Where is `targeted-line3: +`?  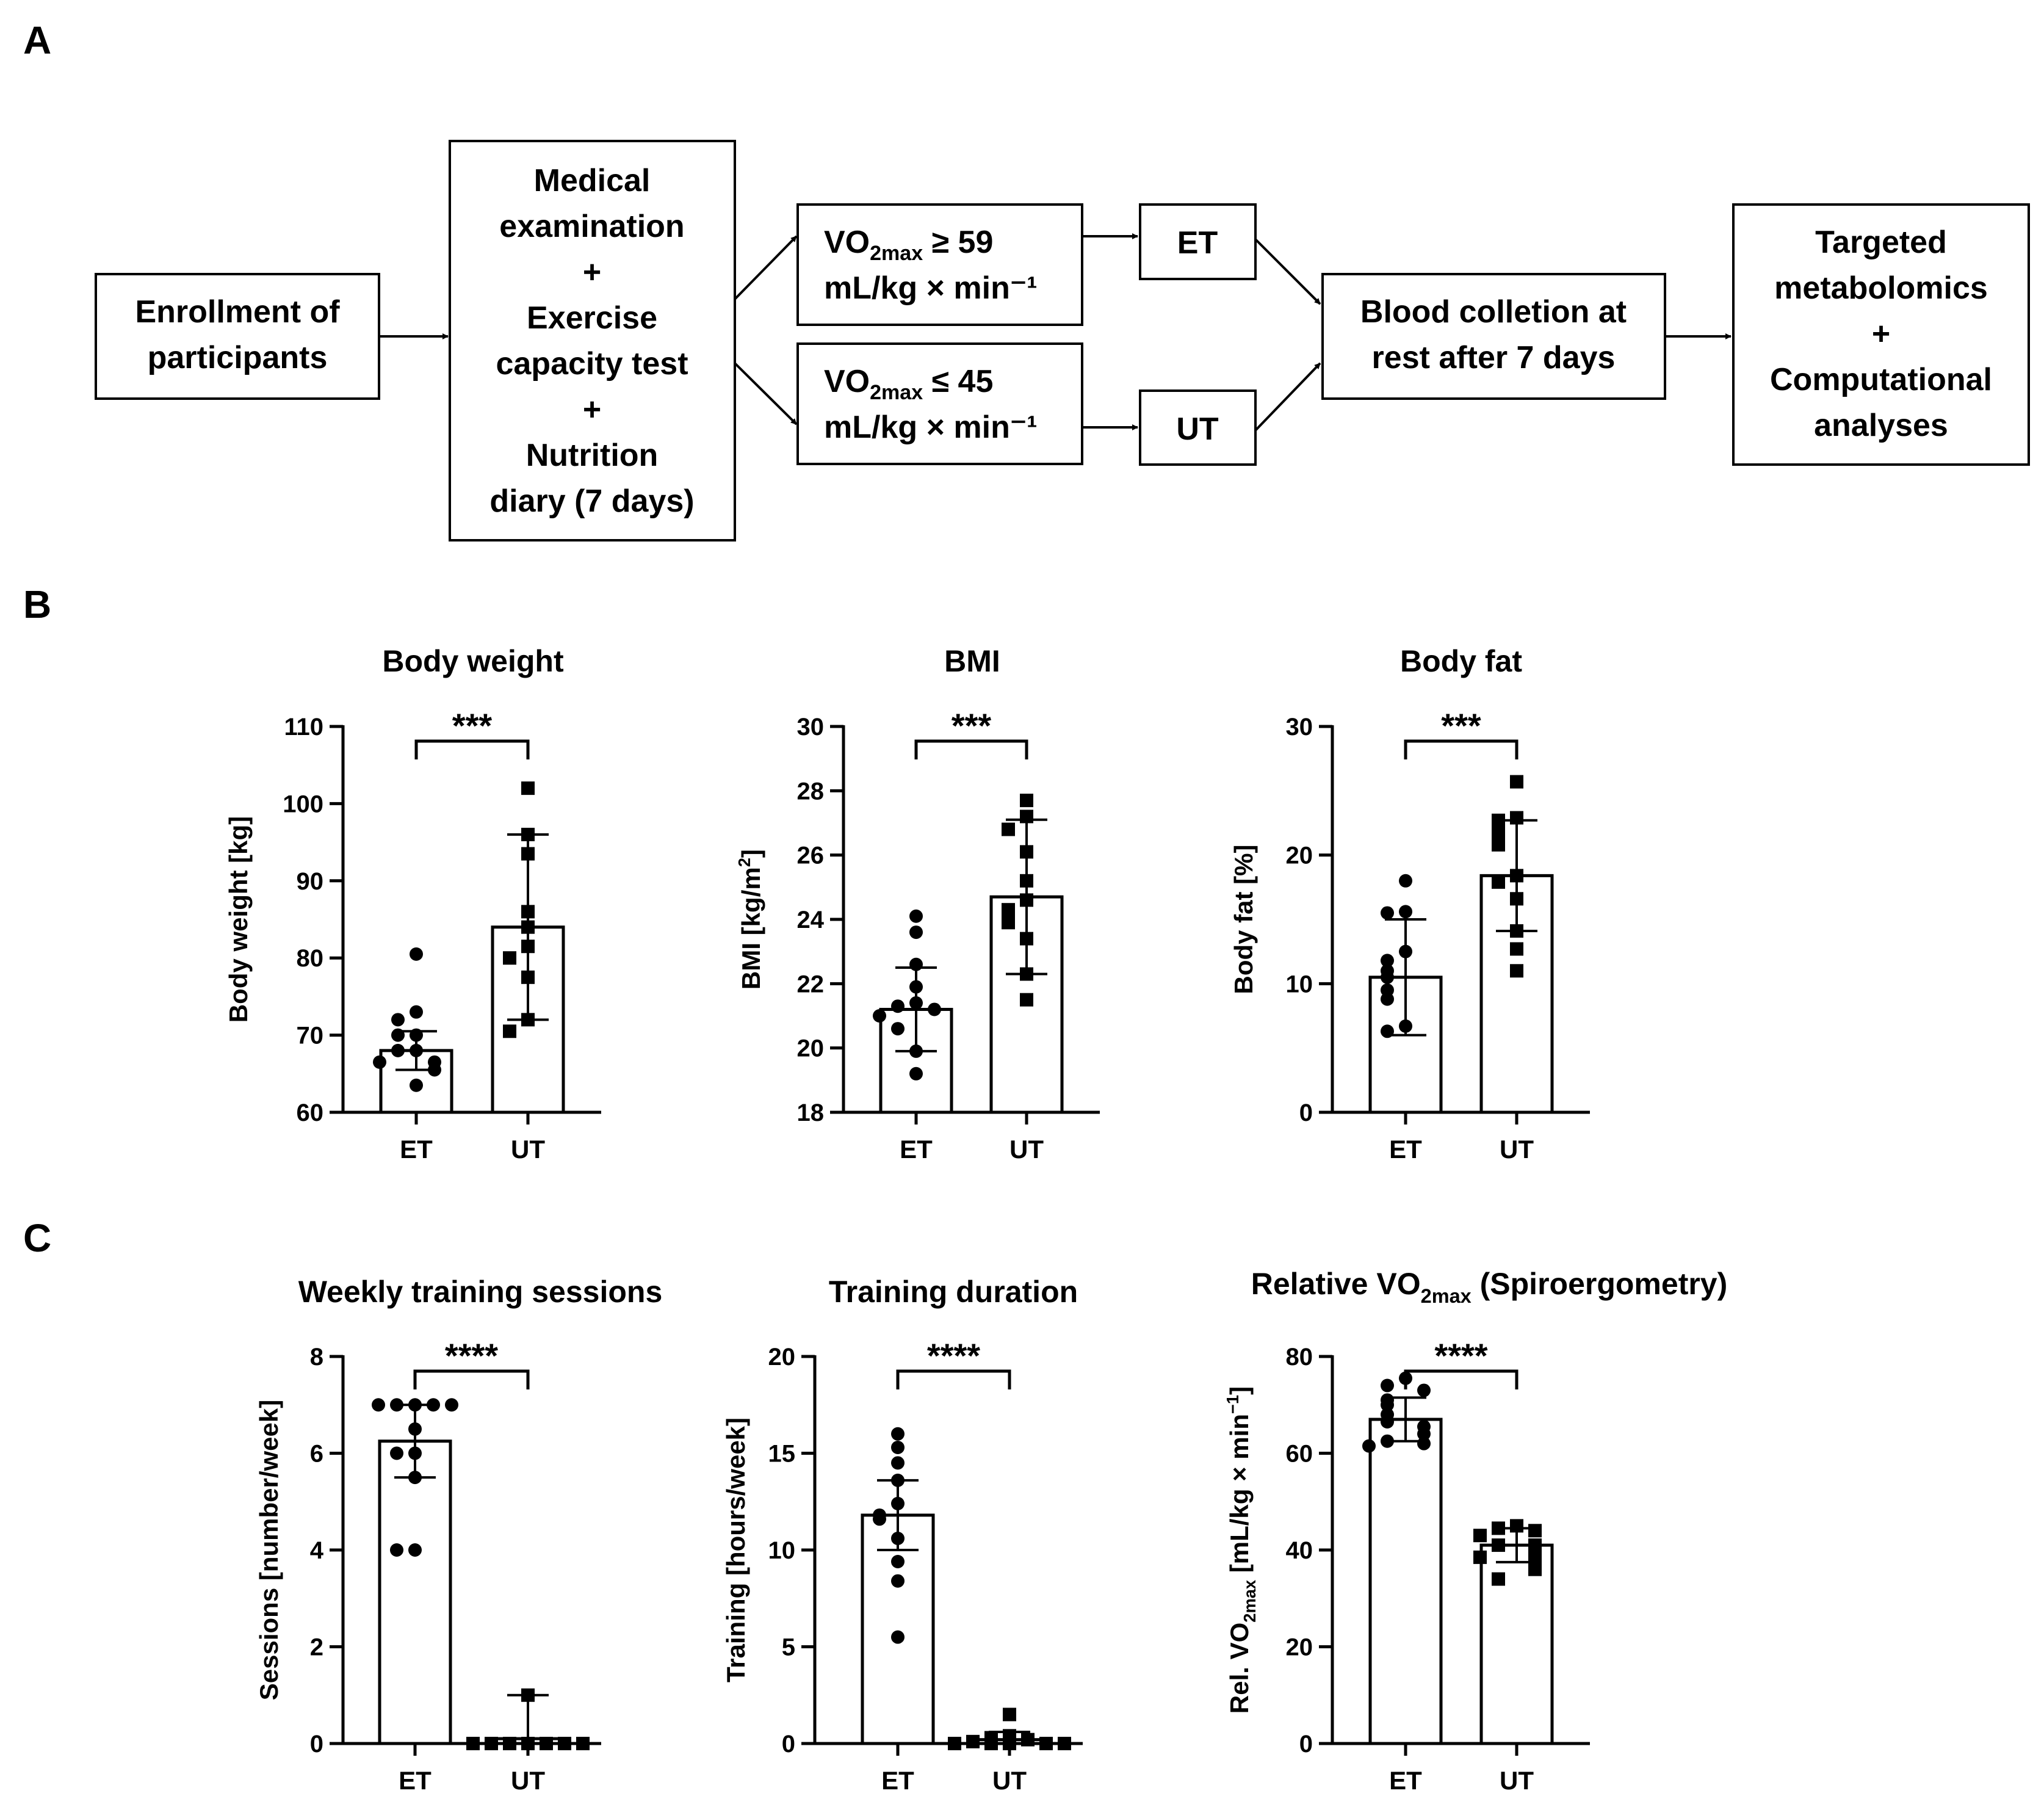 targeted-line3: + is located at coordinates (1881, 334).